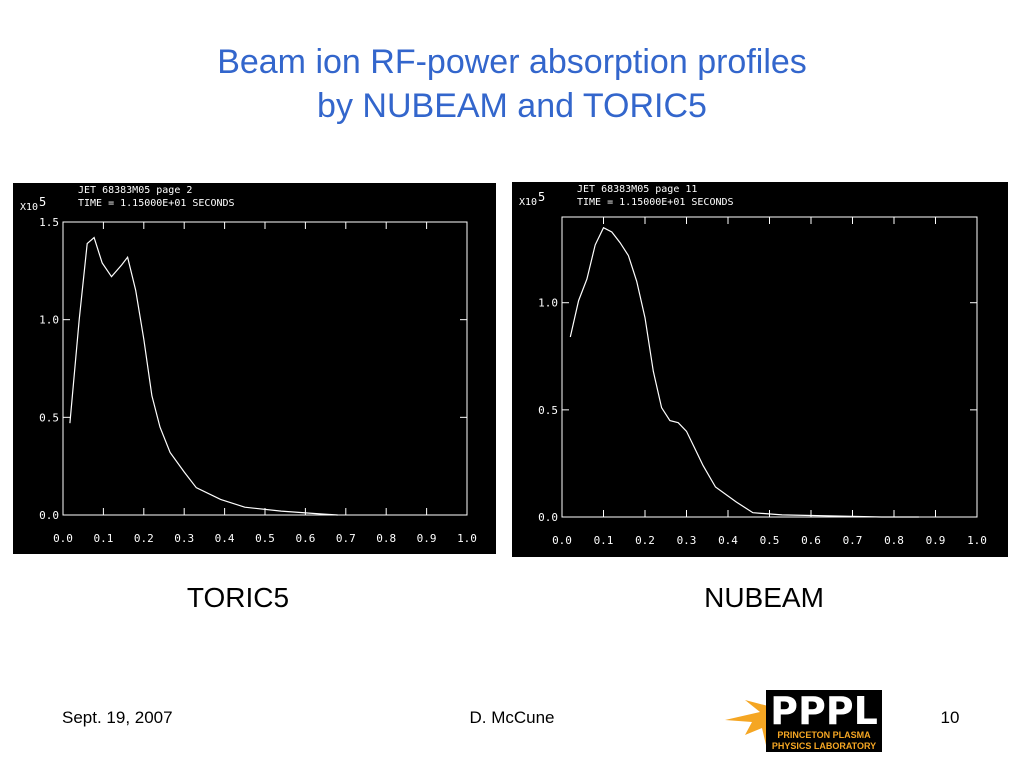  I want to click on chart-title: JET 68383M05 page 2, so click(135, 190).